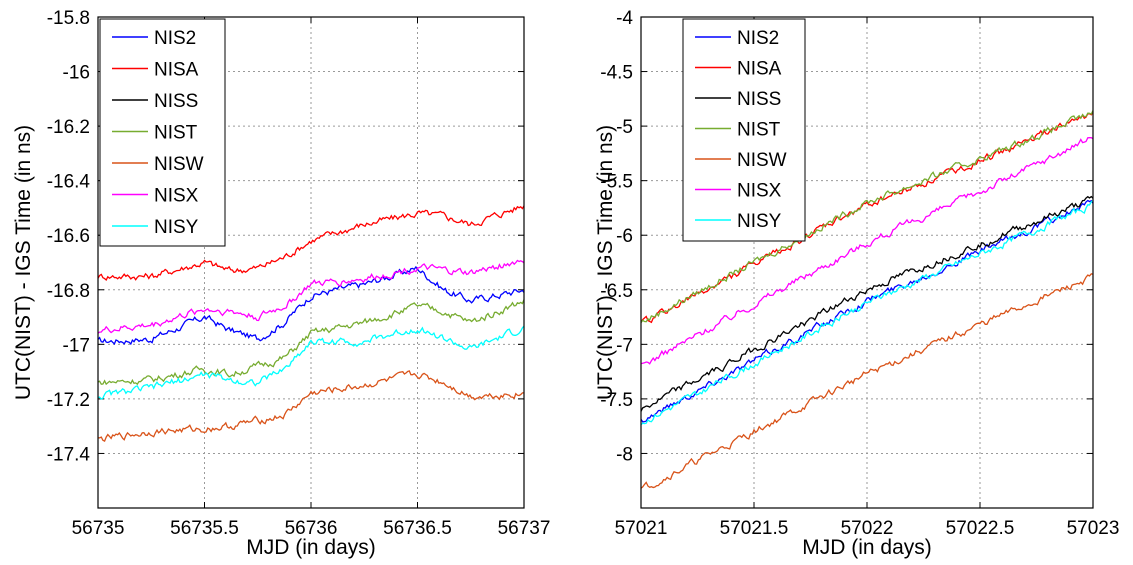 This screenshot has width=1133, height=565. I want to click on y-tick-label: -17.2, so click(68, 400).